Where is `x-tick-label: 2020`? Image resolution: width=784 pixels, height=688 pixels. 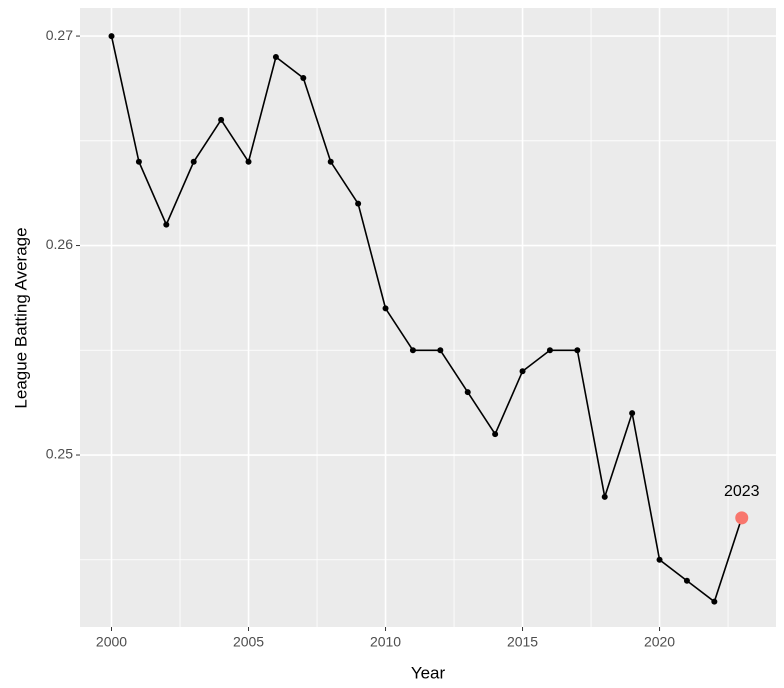
x-tick-label: 2020 is located at coordinates (659, 642).